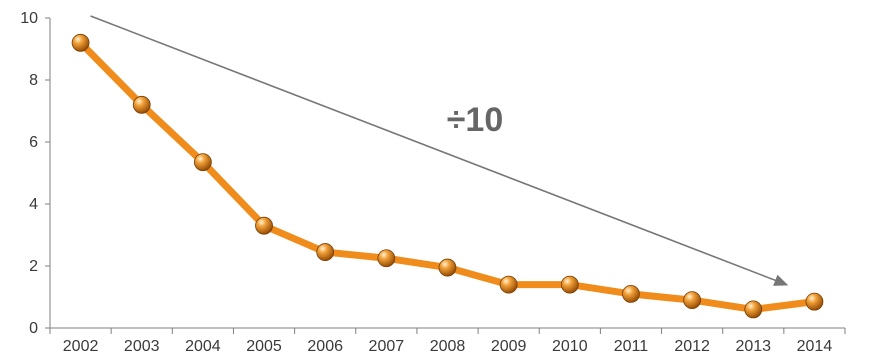  Describe the element at coordinates (631, 346) in the screenshot. I see `x-tick-label: 2011` at that location.